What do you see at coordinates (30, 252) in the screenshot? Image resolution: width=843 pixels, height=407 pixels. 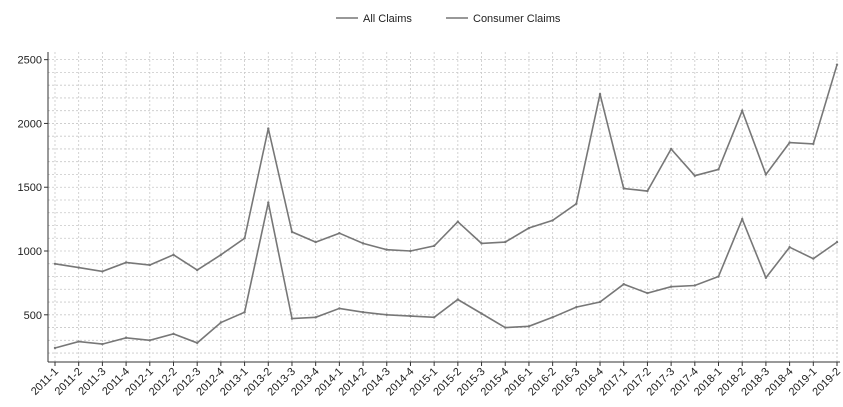 I see `y-tick-label: 1000` at bounding box center [30, 252].